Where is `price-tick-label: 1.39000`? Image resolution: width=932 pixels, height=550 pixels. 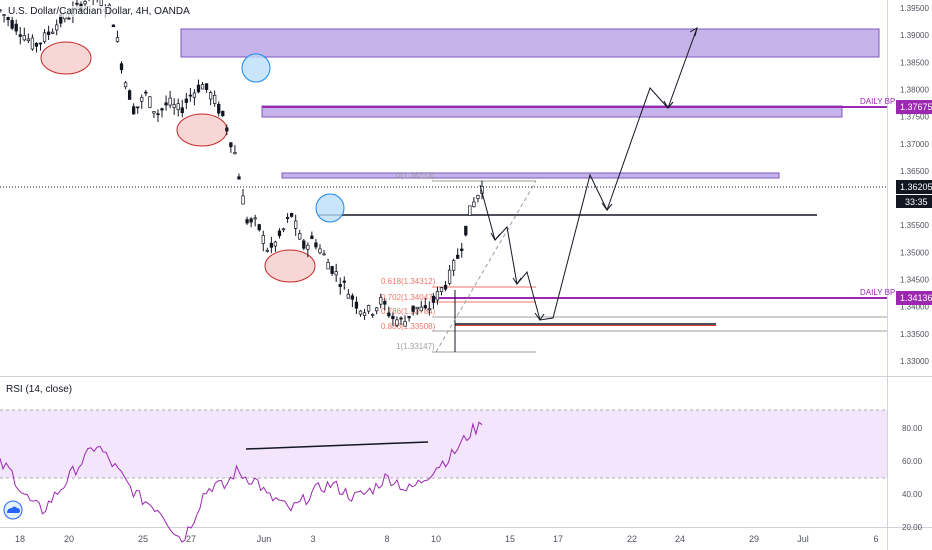 price-tick-label: 1.39000 is located at coordinates (914, 35).